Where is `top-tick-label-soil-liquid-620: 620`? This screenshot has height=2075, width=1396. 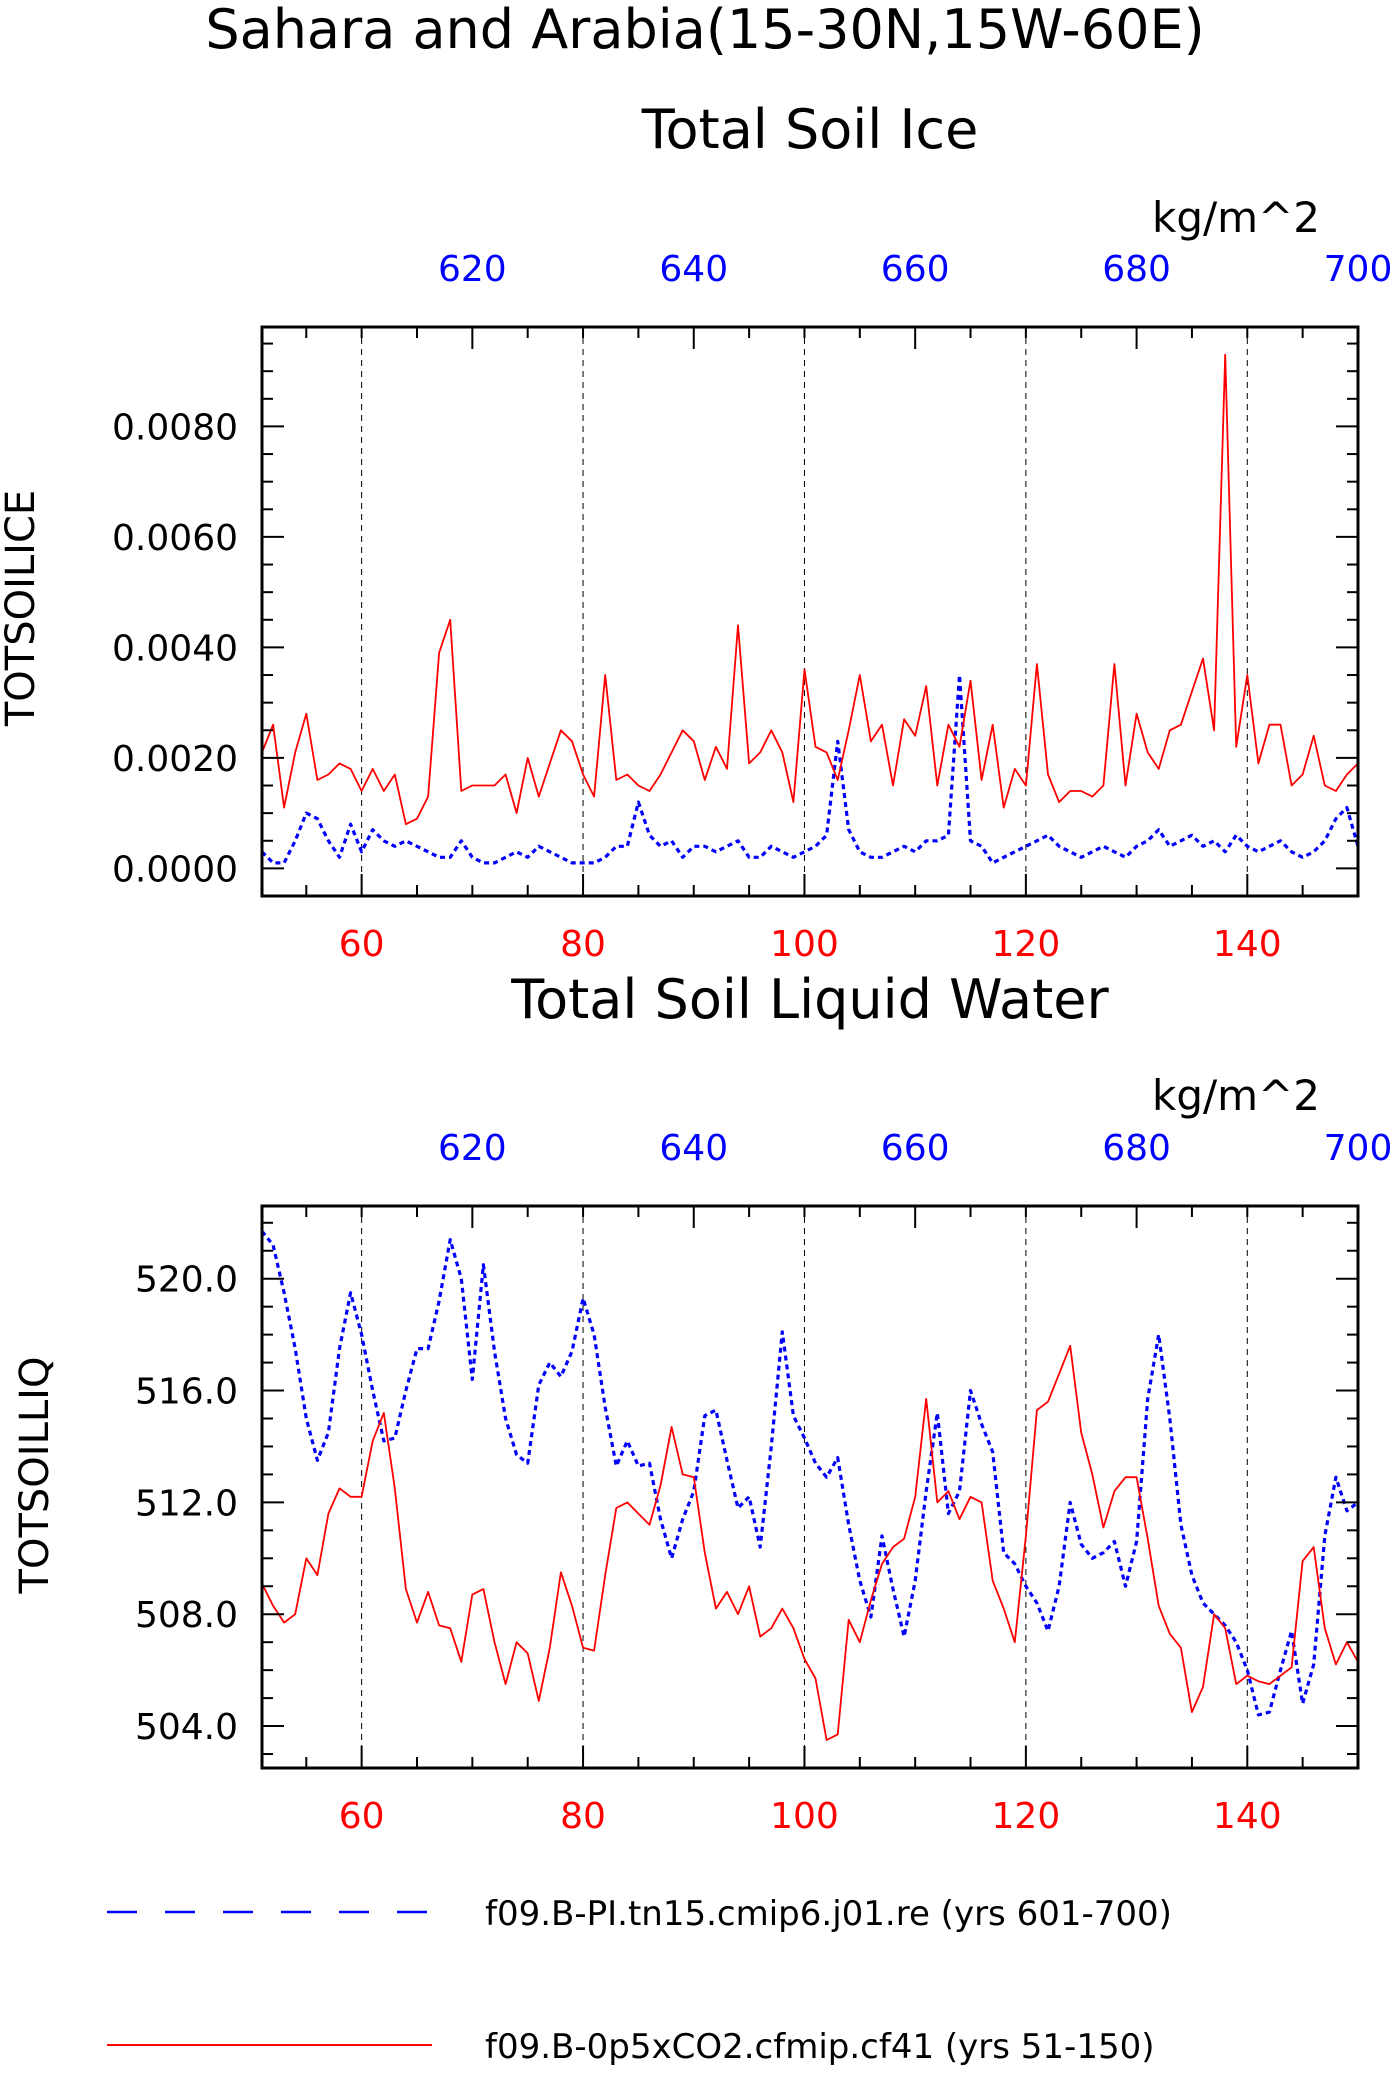
top-tick-label-soil-liquid-620: 620 is located at coordinates (472, 1148).